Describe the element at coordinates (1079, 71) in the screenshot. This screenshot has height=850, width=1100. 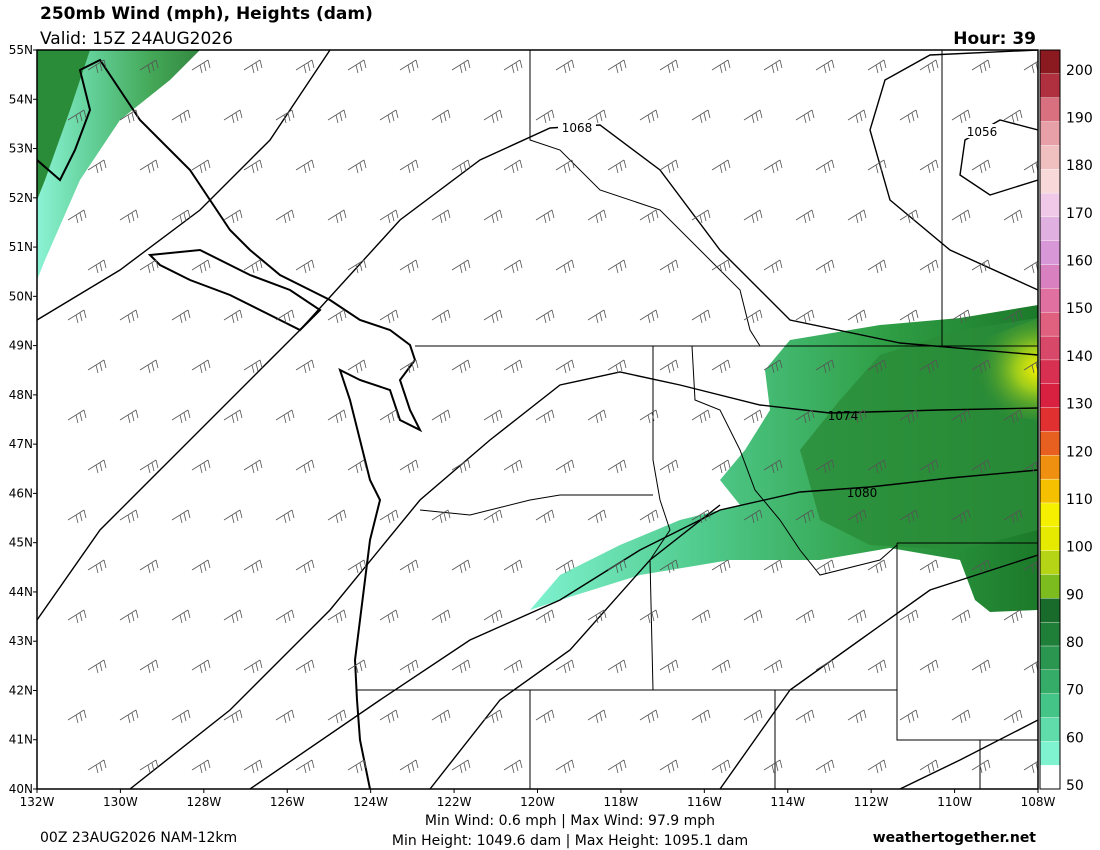
I see `colorbar-label: 200` at that location.